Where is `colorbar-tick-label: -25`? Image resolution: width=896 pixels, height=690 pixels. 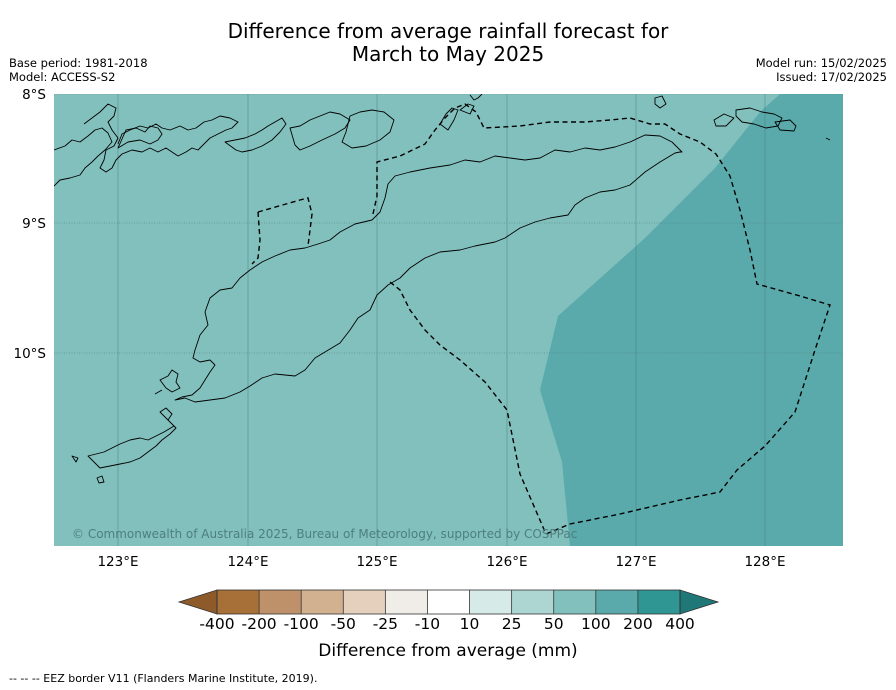
colorbar-tick-label: -25 is located at coordinates (385, 624).